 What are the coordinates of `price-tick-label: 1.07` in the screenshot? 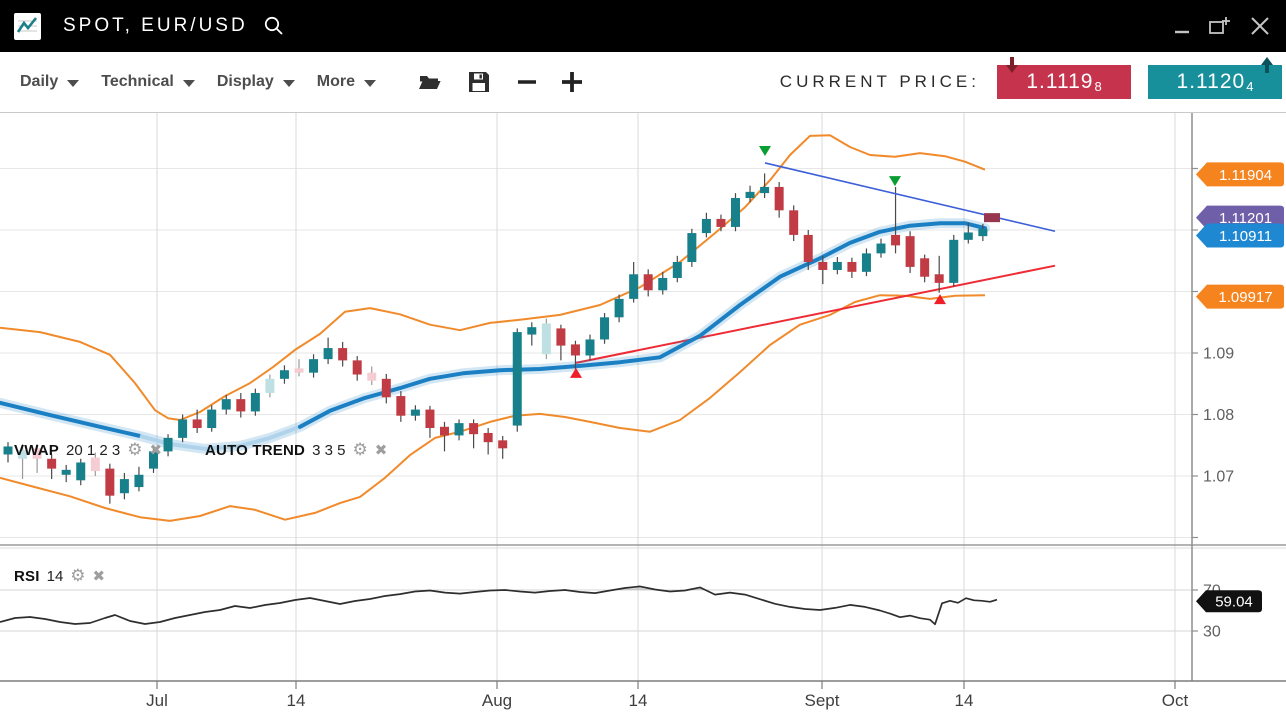 It's located at (1218, 477).